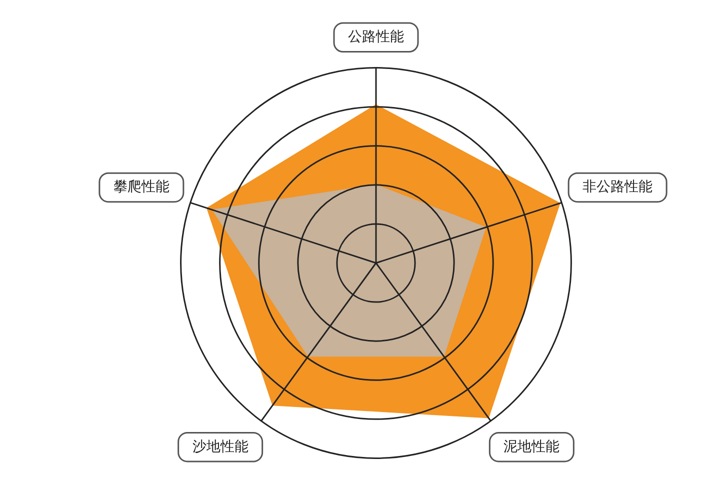  I want to click on spoke-label: 攀爬性能, so click(141, 187).